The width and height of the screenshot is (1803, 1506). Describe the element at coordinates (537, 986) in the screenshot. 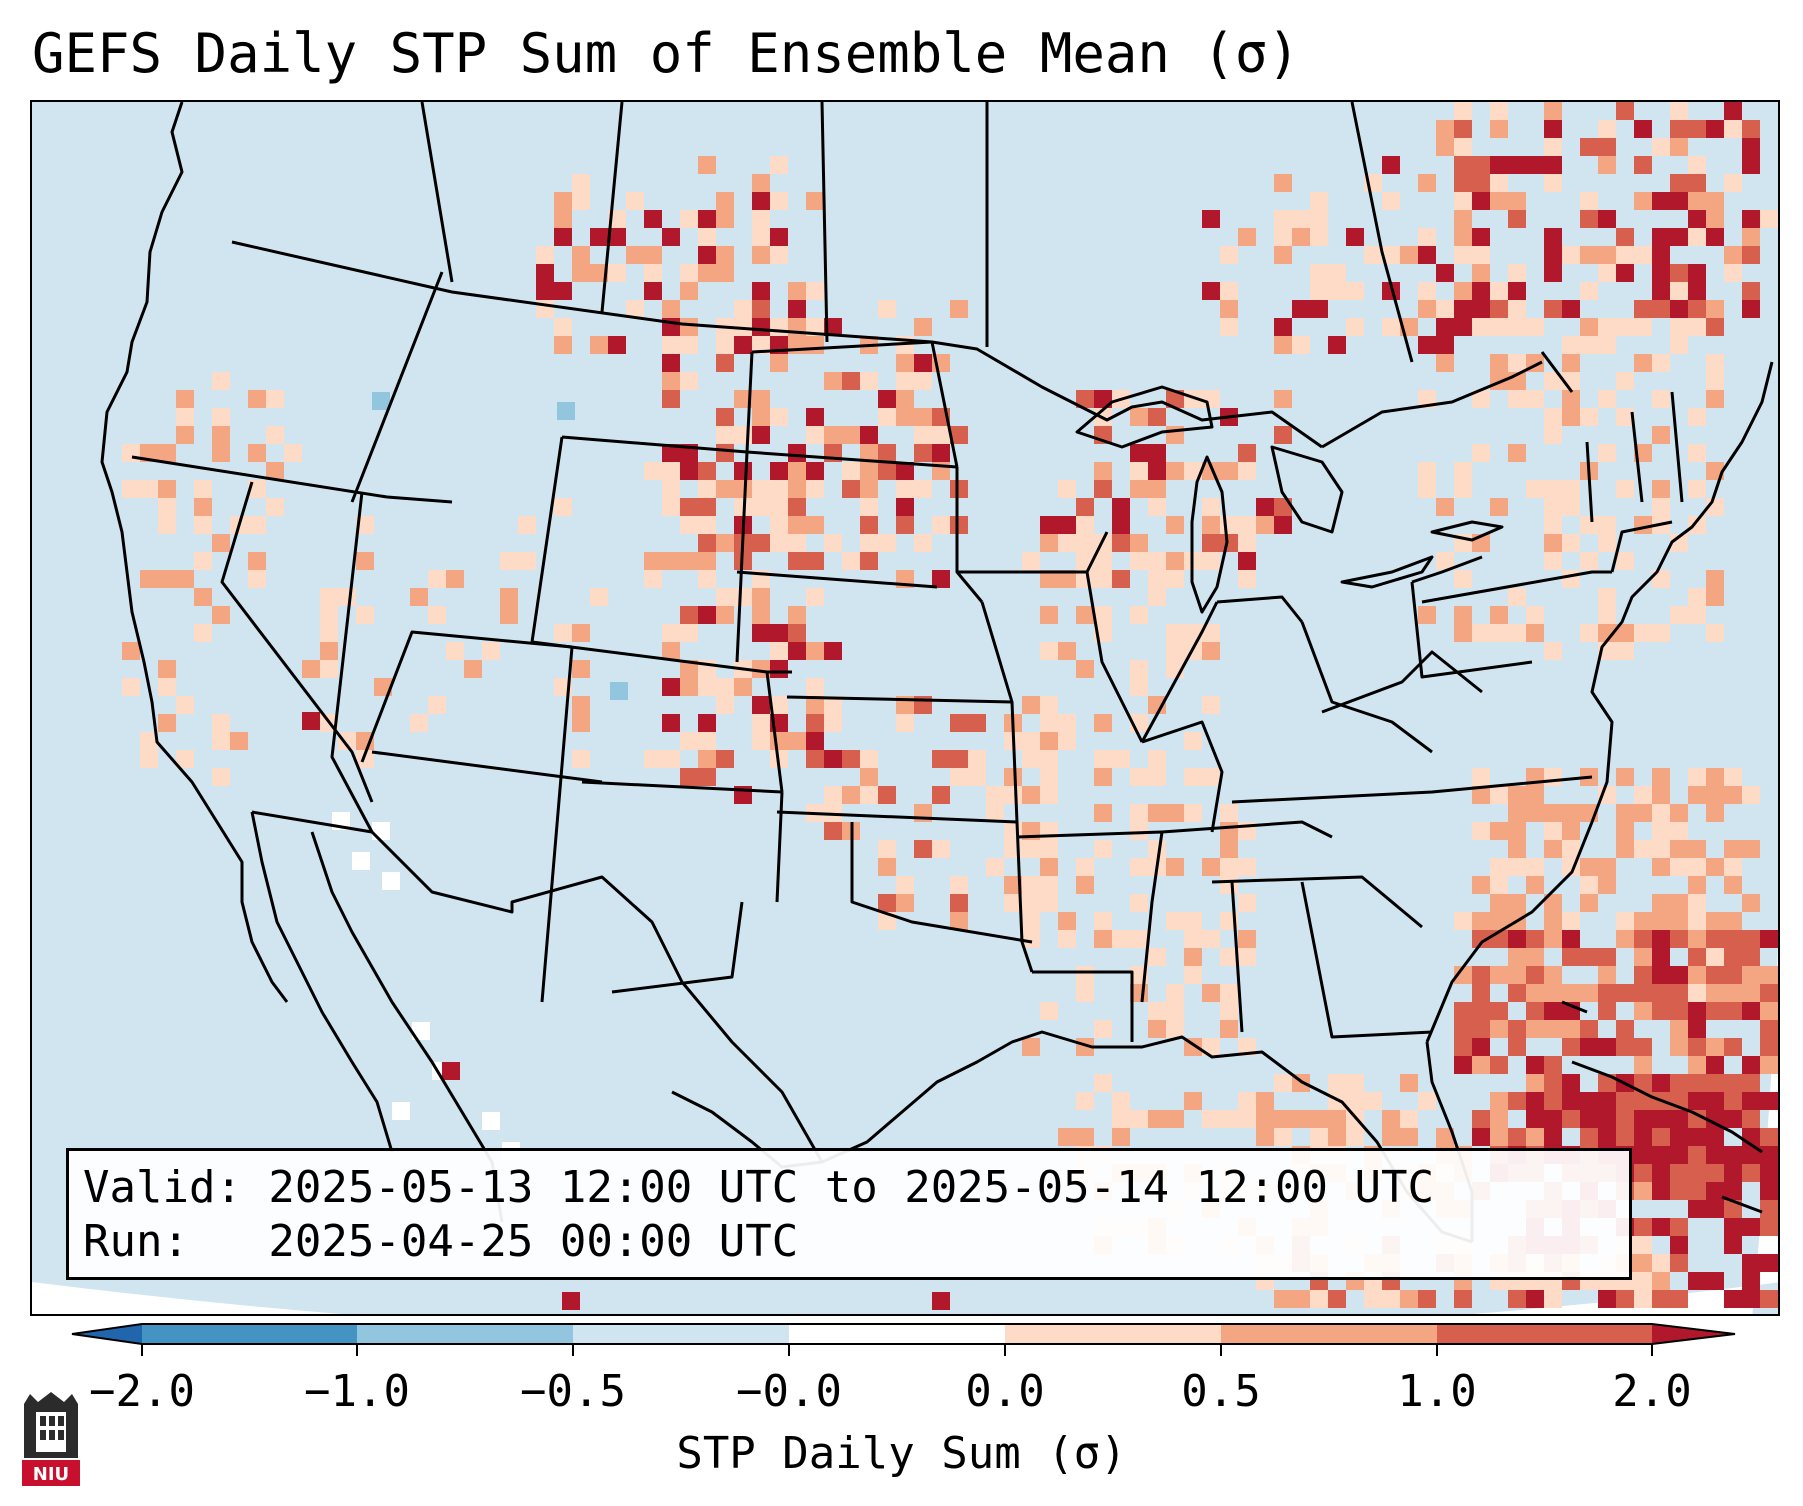

I see `us-mexico-border` at that location.